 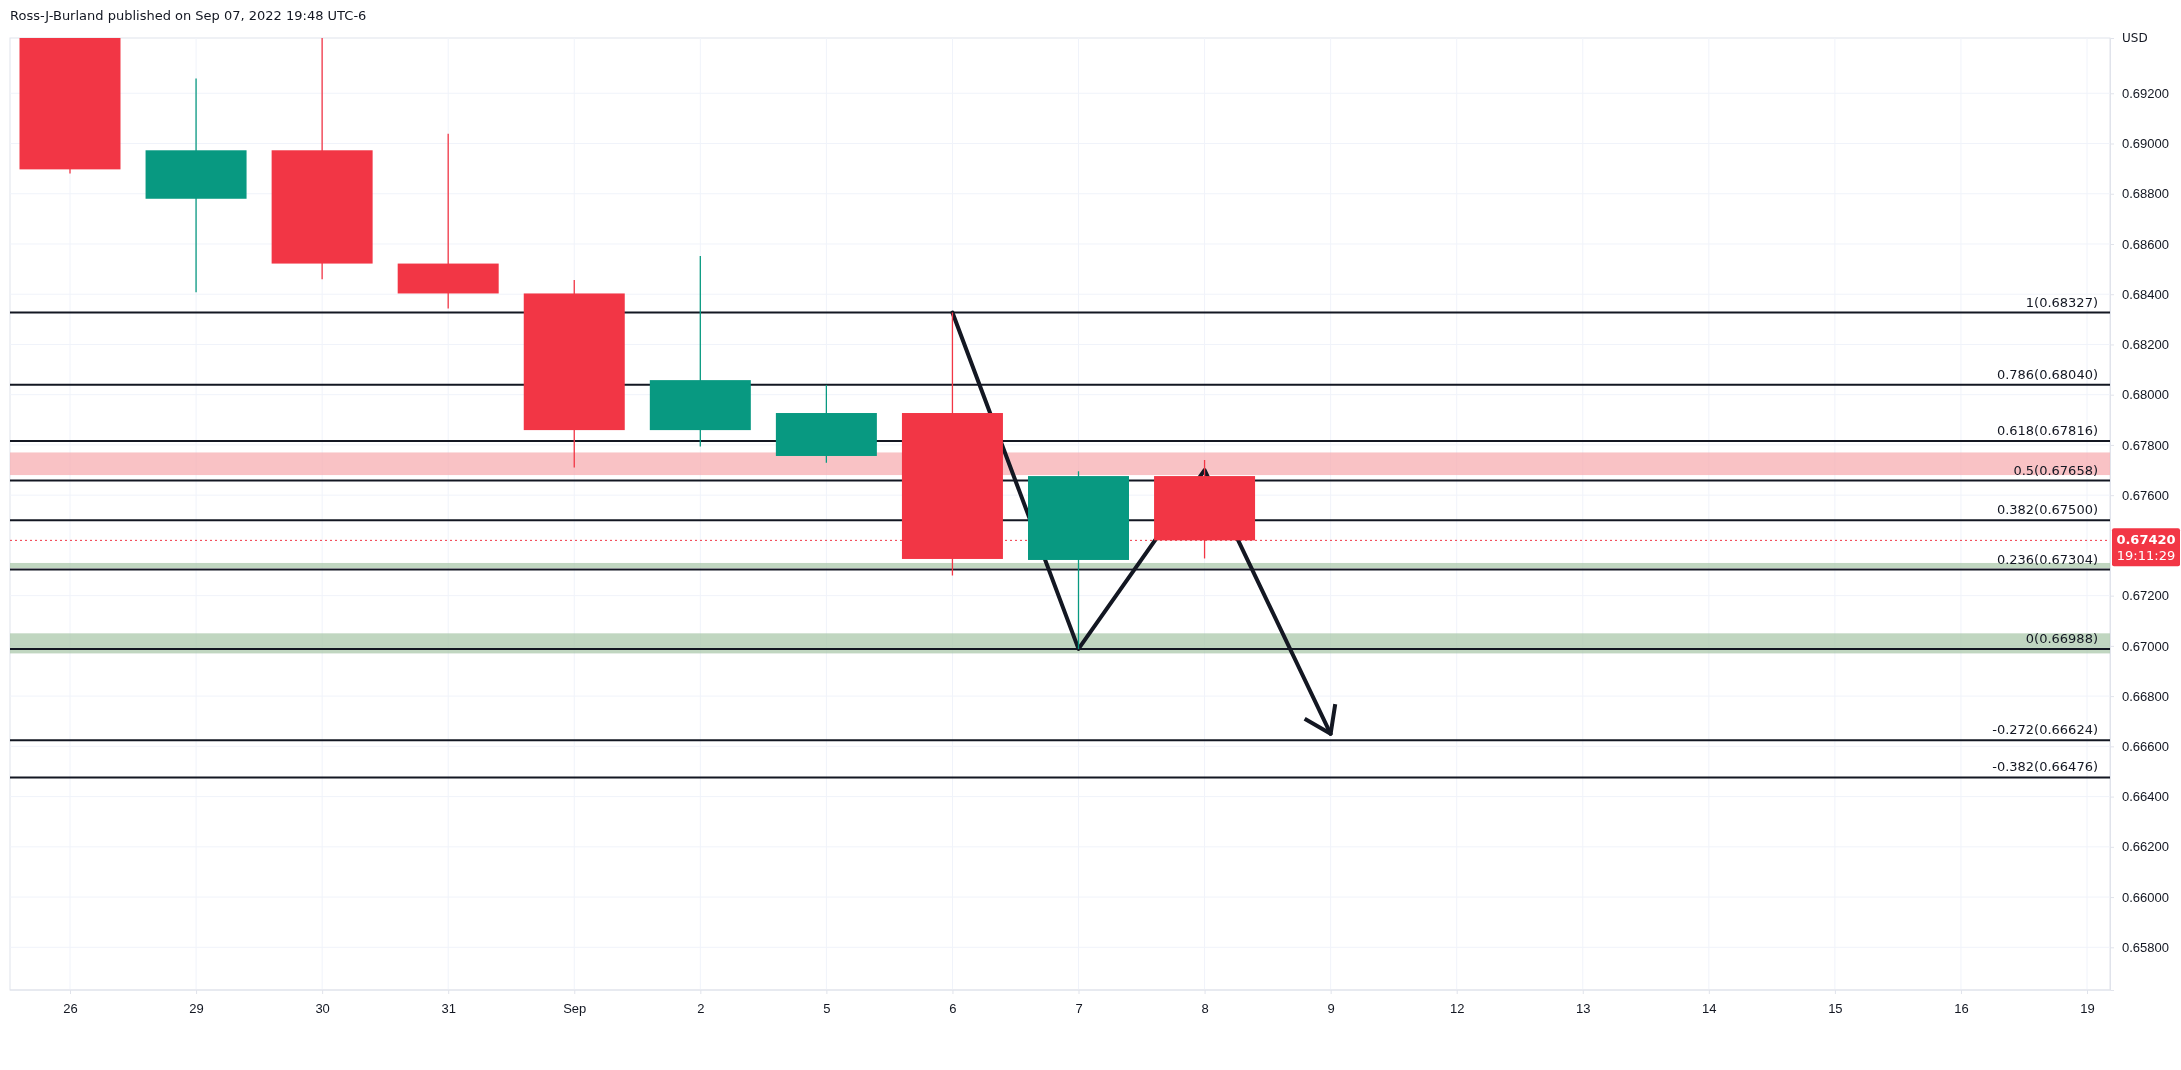 I want to click on x-tick-label: 14, so click(x=1709, y=1008).